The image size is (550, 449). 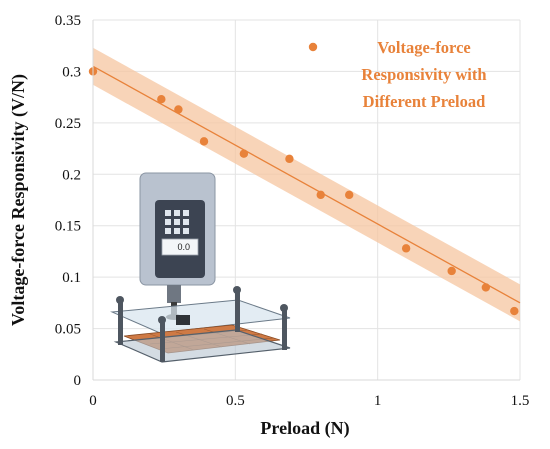 I want to click on legend-label-line2: Responsivity with, so click(x=423, y=74).